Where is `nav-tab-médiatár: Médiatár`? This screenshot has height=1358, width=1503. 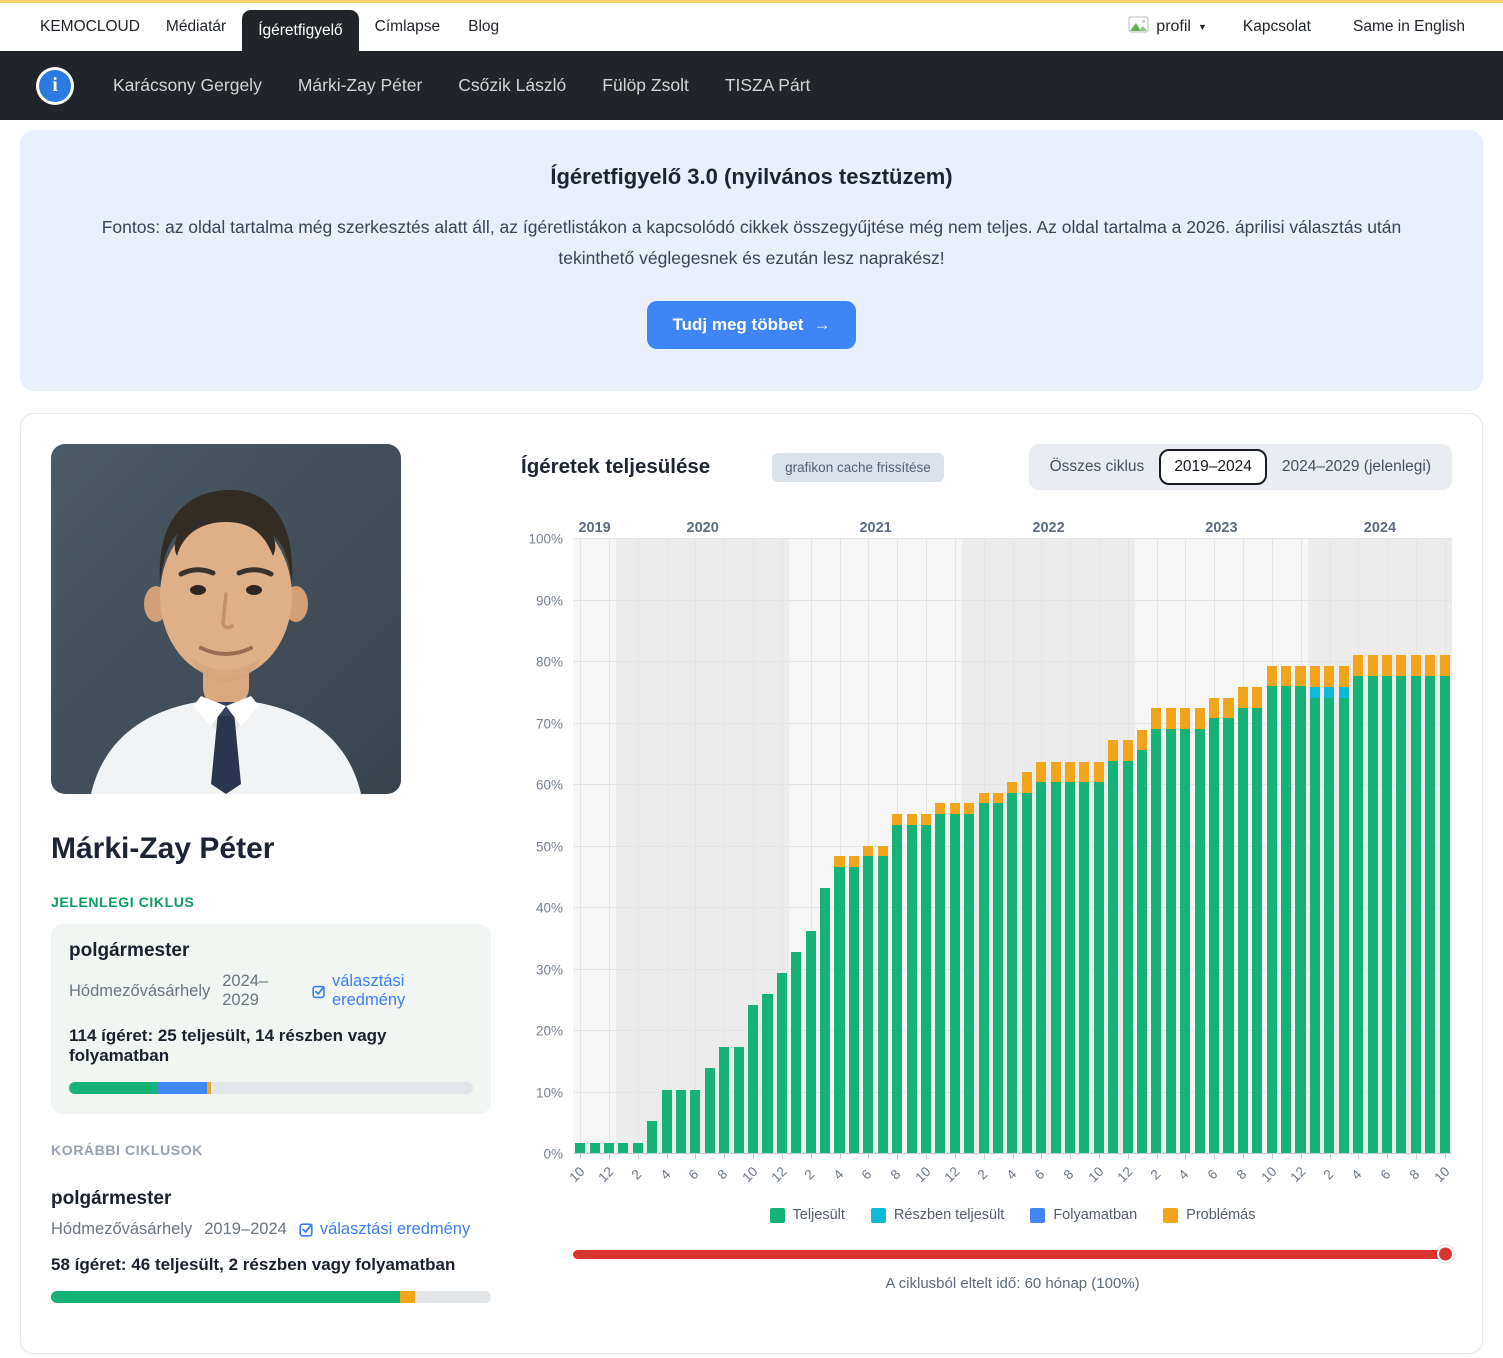
nav-tab-médiatár: Médiatár is located at coordinates (196, 26).